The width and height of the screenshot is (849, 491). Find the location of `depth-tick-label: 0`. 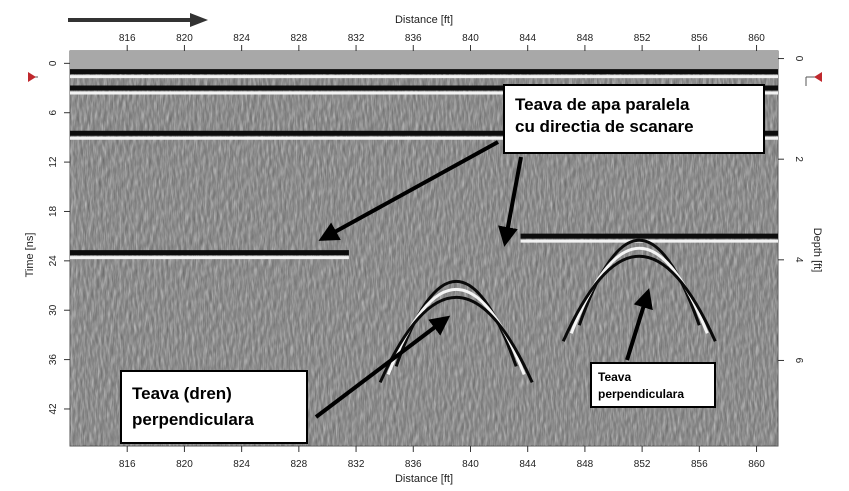

depth-tick-label: 0 is located at coordinates (798, 59).